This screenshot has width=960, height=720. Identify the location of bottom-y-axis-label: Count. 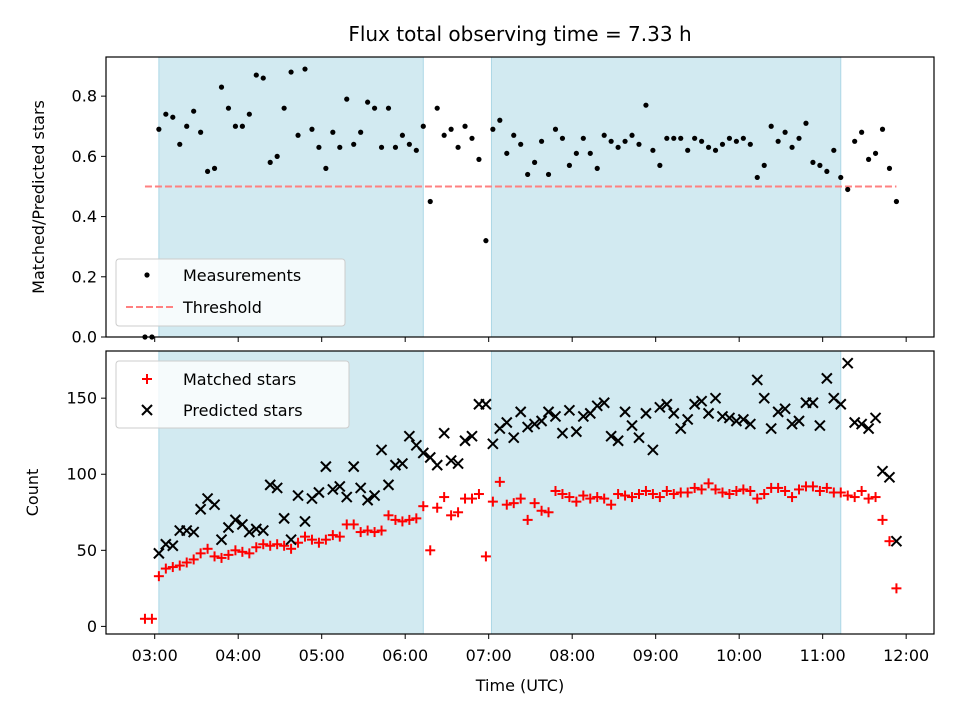
(32, 493).